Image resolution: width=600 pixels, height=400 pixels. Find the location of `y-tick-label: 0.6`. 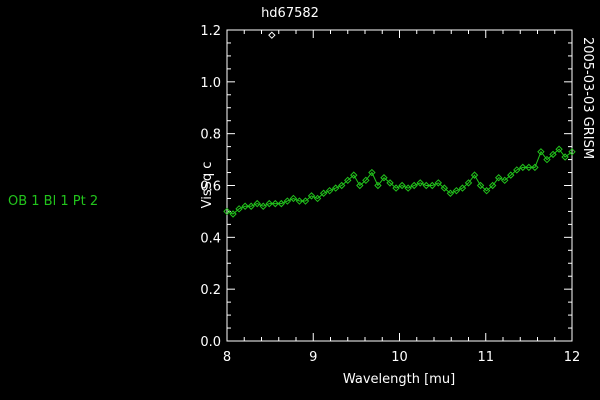

y-tick-label: 0.6 is located at coordinates (210, 187).